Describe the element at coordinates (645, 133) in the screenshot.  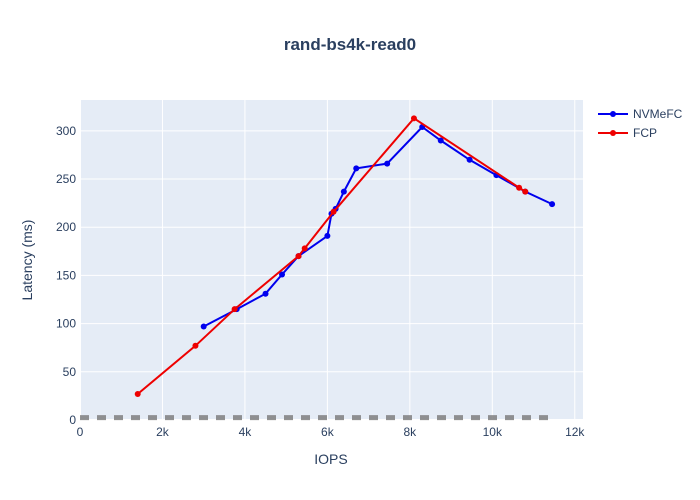
I see `legend-label: FCP` at that location.